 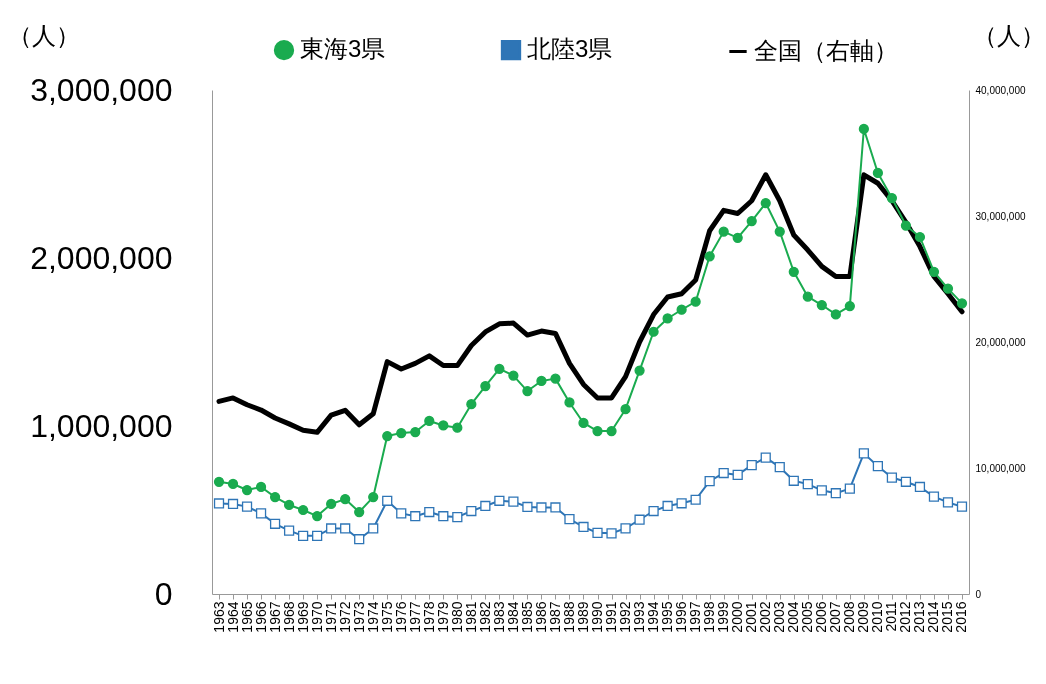 What do you see at coordinates (288, 617) in the screenshot?
I see `x-tick-label: 1968` at bounding box center [288, 617].